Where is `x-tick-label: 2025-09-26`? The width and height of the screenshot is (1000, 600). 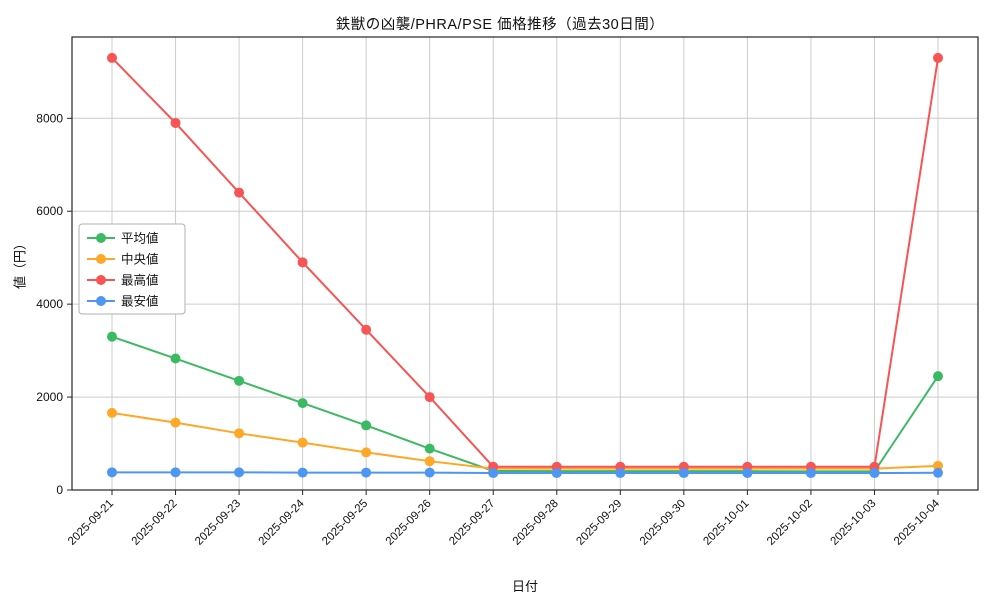
x-tick-label: 2025-09-26 is located at coordinates (409, 523).